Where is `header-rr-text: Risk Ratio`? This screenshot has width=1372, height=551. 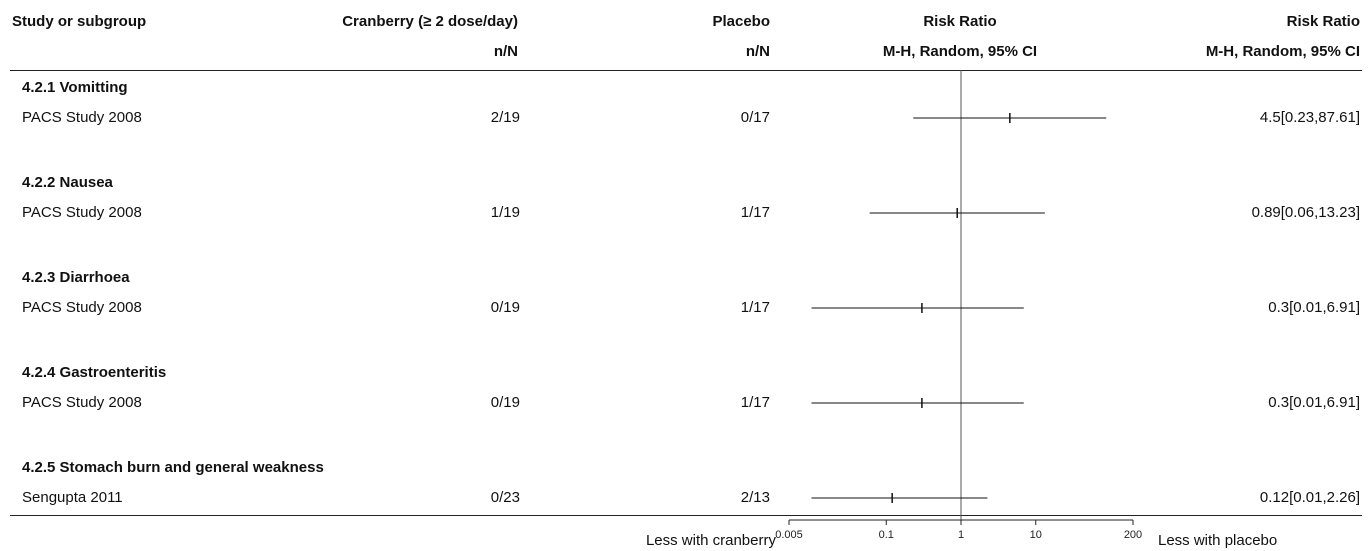
header-rr-text: Risk Ratio is located at coordinates (1323, 21).